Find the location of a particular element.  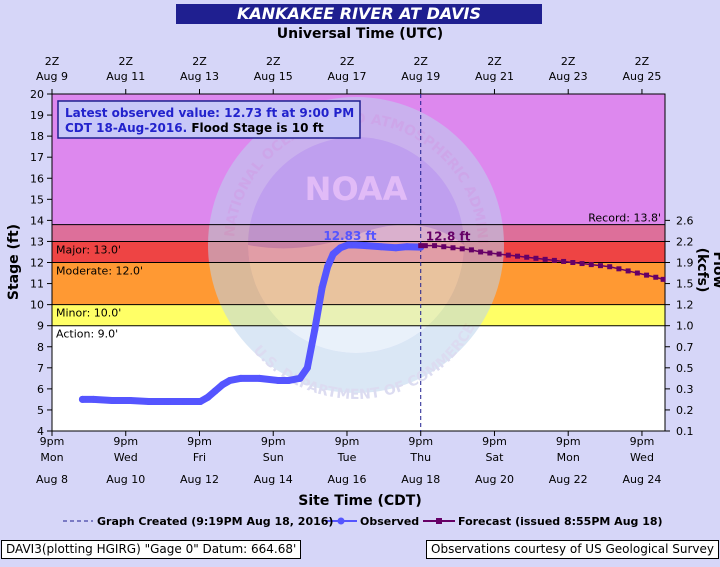

y-tick-label-right: 0.5 is located at coordinates (685, 368).